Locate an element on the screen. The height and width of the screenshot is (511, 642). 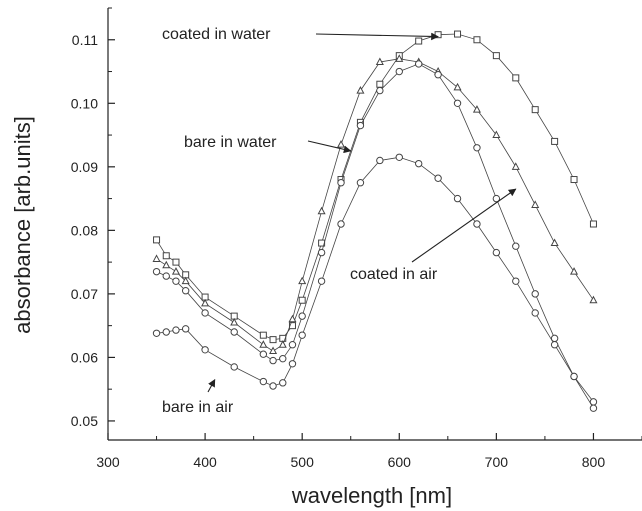
x-tick-label: 800 is located at coordinates (594, 462).